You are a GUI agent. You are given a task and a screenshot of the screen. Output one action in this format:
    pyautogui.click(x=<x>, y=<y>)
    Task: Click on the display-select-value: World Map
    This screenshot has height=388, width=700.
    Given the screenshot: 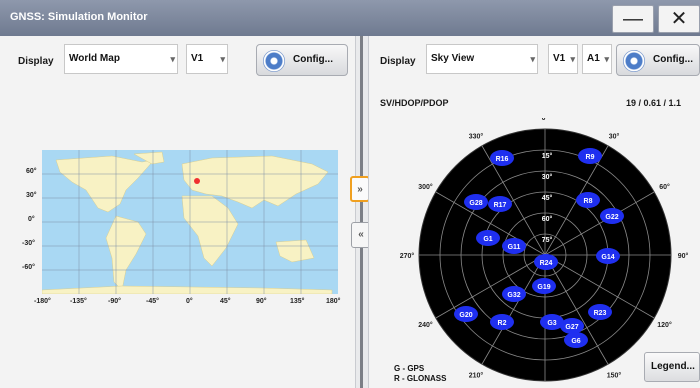 What is the action you would take?
    pyautogui.click(x=94, y=58)
    